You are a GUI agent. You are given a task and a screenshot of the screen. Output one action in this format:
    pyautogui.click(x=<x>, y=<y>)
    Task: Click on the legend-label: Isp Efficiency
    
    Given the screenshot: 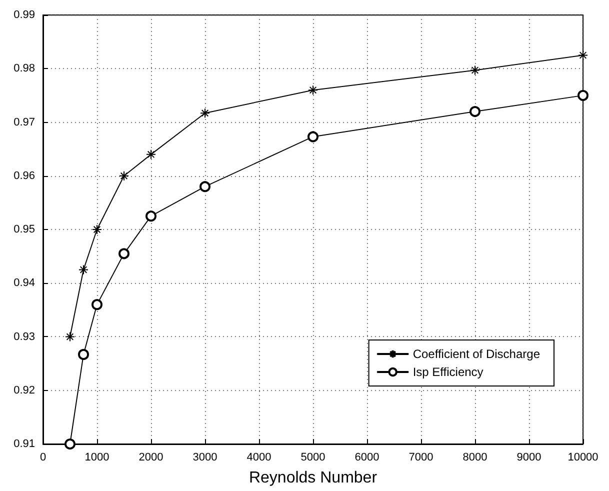 What is the action you would take?
    pyautogui.click(x=448, y=372)
    